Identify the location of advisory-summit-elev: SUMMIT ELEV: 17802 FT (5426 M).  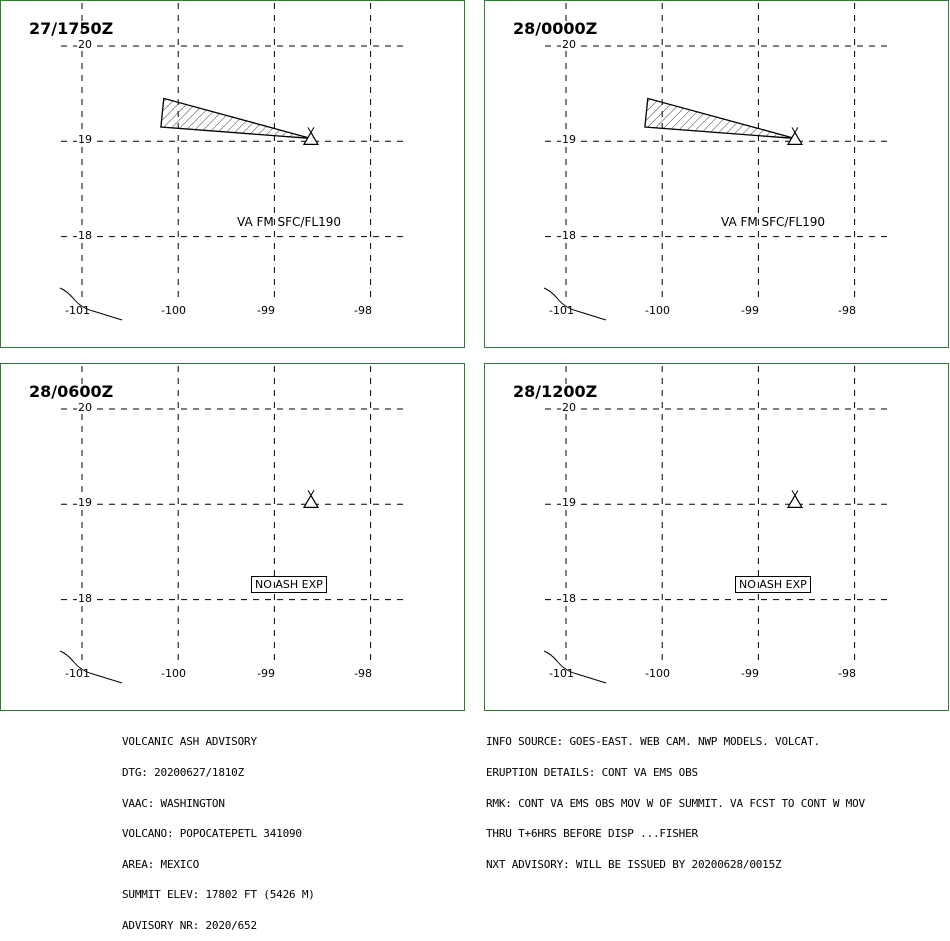
(218, 895).